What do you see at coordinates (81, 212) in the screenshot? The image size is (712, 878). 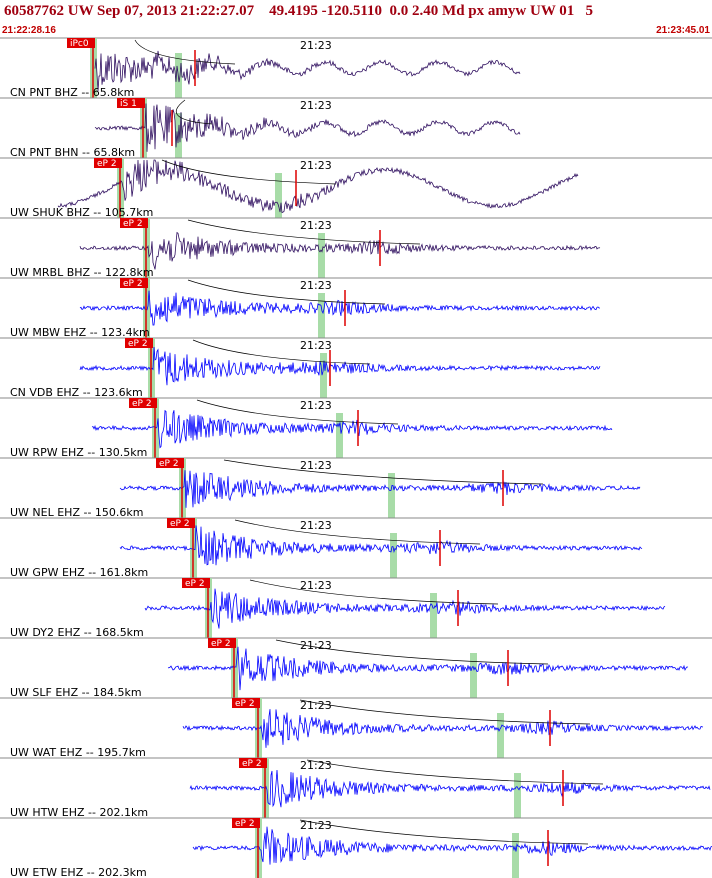 I see `station-label: UW SHUK BHZ -- 105.7km` at bounding box center [81, 212].